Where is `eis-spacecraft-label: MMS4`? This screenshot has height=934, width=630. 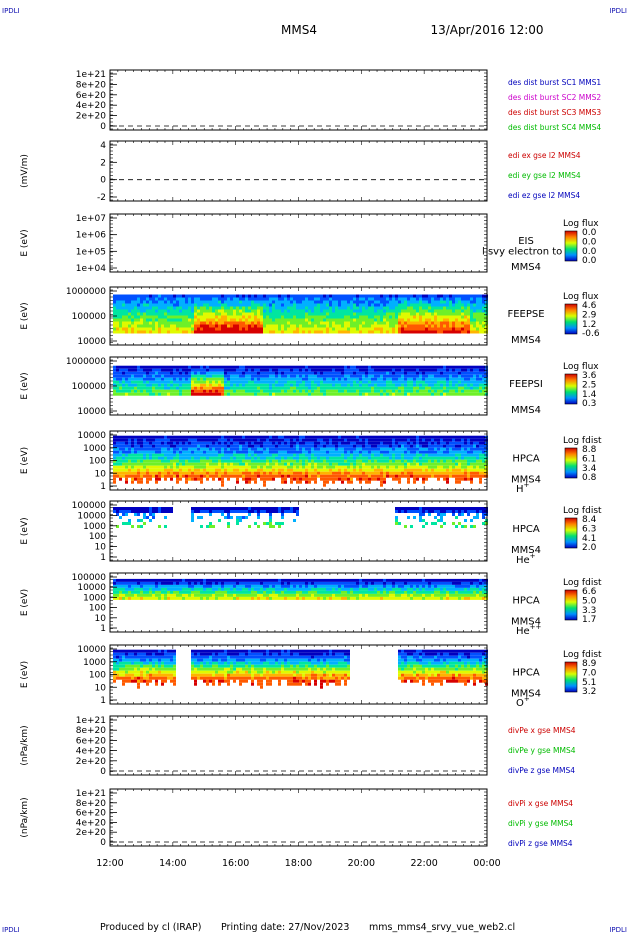
eis-spacecraft-label: MMS4 is located at coordinates (526, 267).